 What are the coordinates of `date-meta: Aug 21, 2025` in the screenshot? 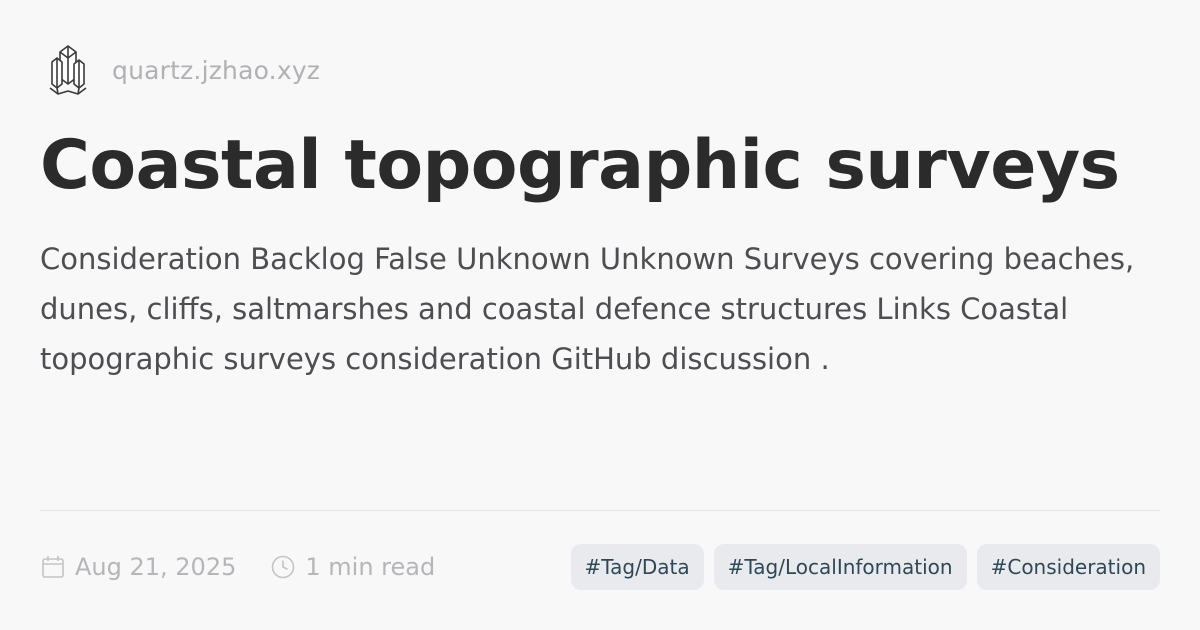 It's located at (138, 567).